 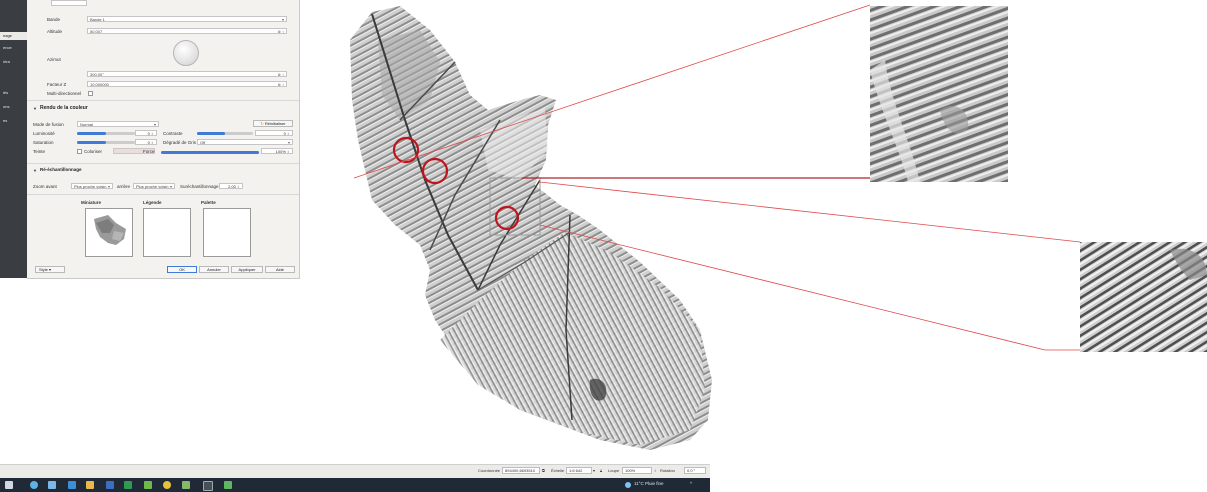 I want to click on zoomed-in-select: Plus proche voisin ▾, so click(x=92, y=186).